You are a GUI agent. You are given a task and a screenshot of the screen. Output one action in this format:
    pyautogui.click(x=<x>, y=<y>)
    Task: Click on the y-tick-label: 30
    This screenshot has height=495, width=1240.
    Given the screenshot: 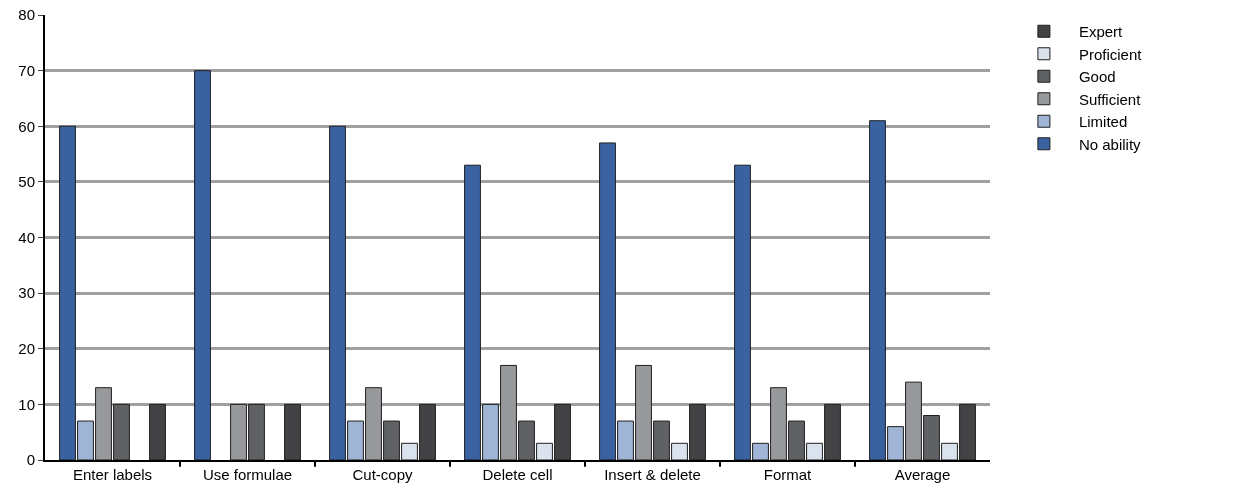 What is the action you would take?
    pyautogui.click(x=26, y=293)
    